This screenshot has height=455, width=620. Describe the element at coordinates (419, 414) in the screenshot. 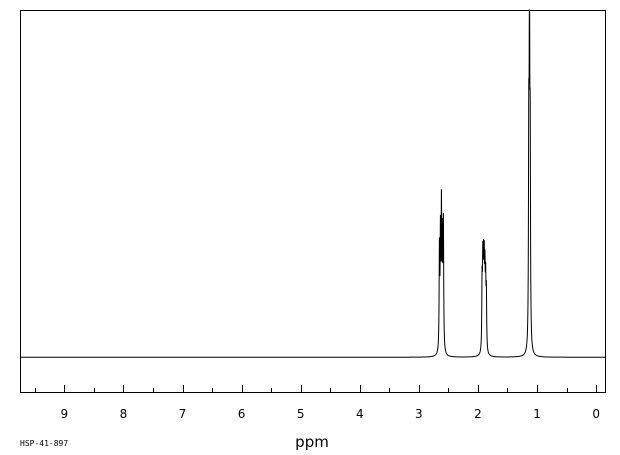

I see `x-tick-label: 3` at that location.